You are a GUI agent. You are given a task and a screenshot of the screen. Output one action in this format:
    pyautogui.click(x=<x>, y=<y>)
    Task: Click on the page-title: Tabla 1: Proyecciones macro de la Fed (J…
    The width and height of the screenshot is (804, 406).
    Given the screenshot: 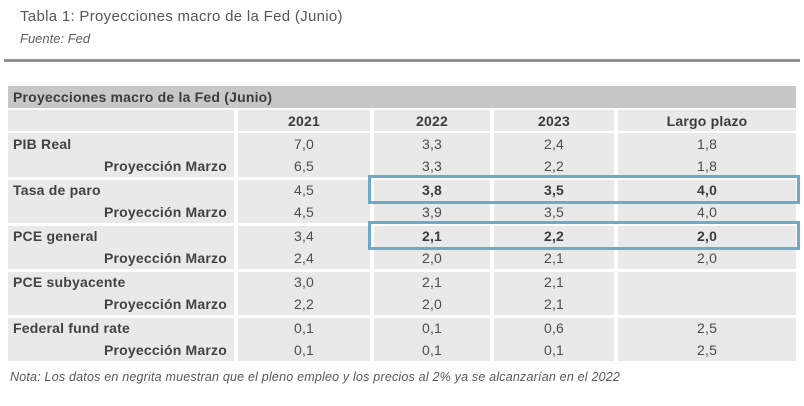 What is the action you would take?
    pyautogui.click(x=181, y=16)
    